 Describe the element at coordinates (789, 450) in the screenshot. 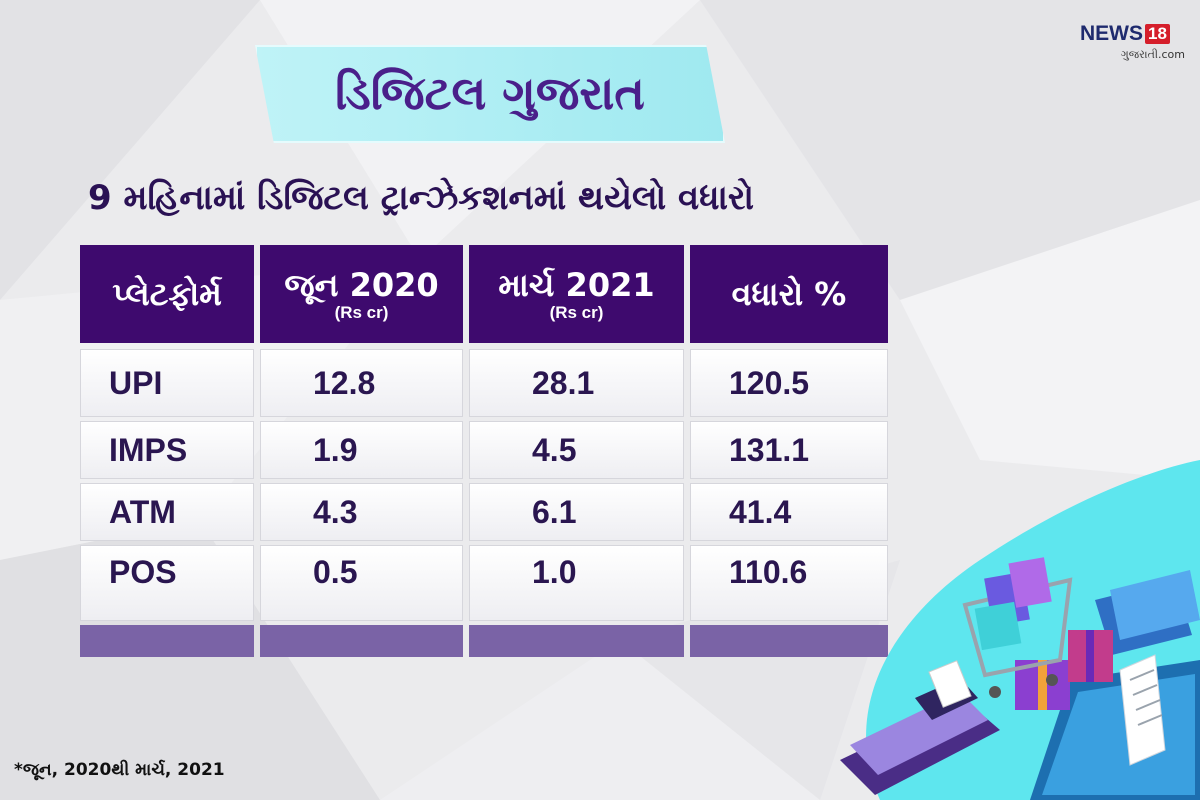

I see `table-cell: 131.1` at that location.